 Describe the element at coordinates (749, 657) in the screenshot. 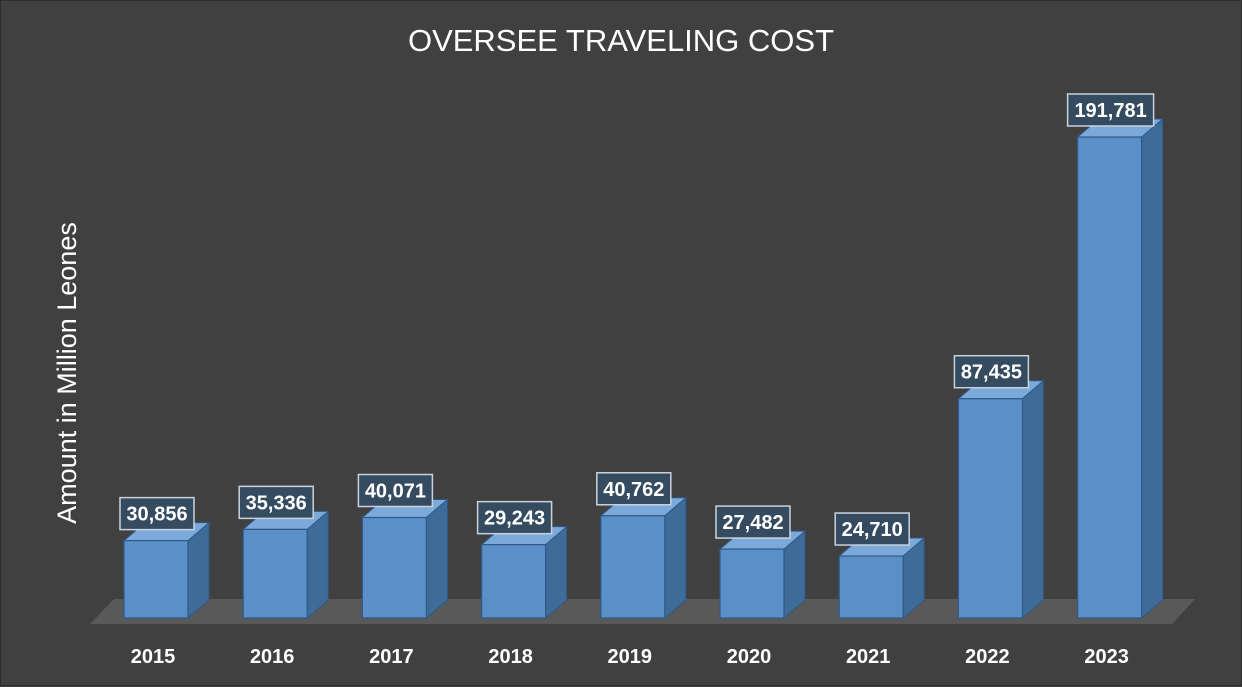

I see `x-tick-label: 2020` at that location.